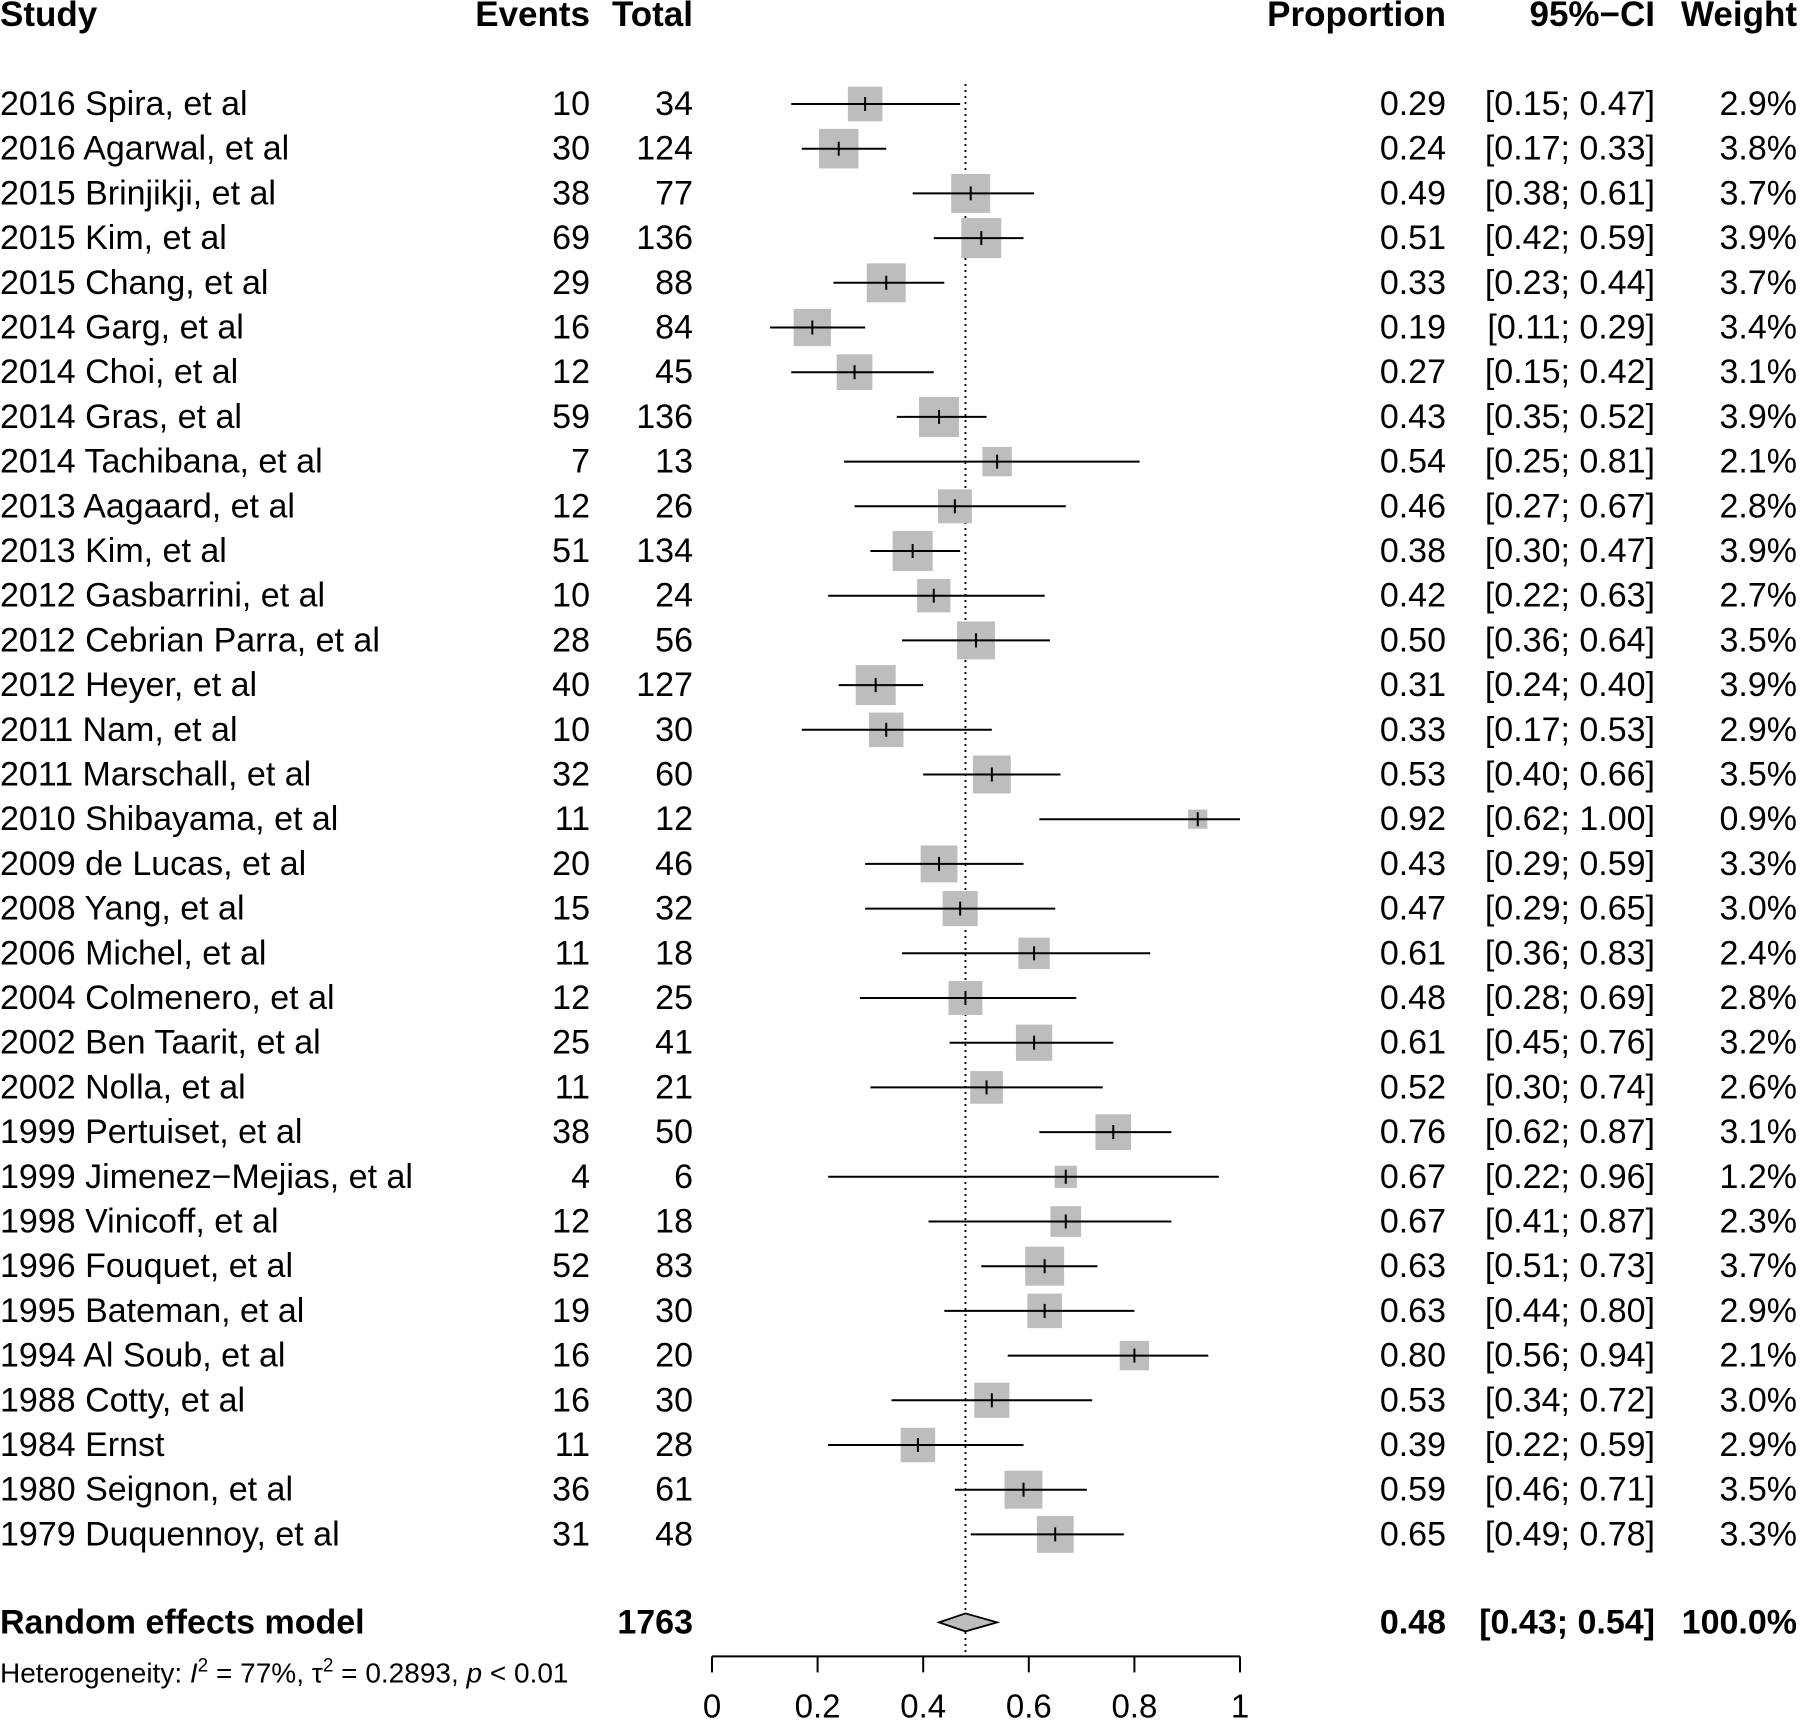 This screenshot has width=1800, height=1728. Describe the element at coordinates (1413, 1622) in the screenshot. I see `summary-proportion: 0.48` at that location.